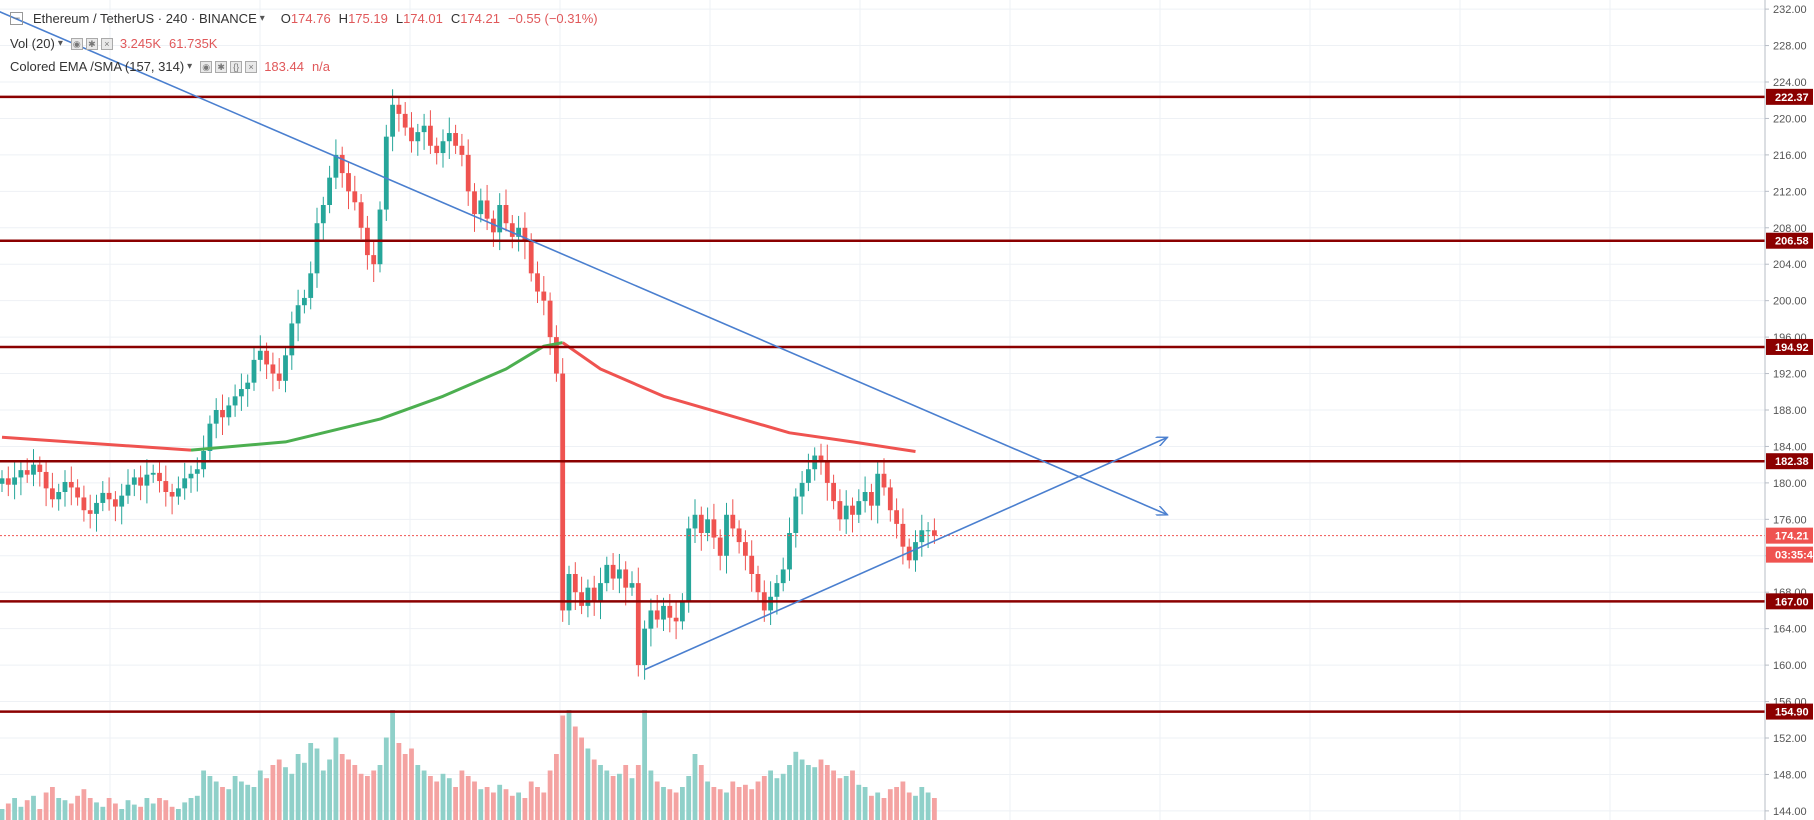  Describe the element at coordinates (1790, 484) in the screenshot. I see `axis-tick-label: 180.00` at that location.